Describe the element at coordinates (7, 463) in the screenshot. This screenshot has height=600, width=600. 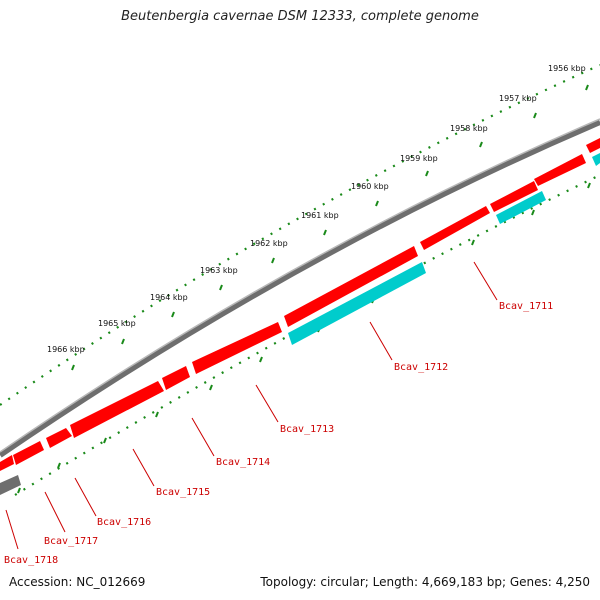
I see `gene-arrow-bcav-1718-part` at that location.